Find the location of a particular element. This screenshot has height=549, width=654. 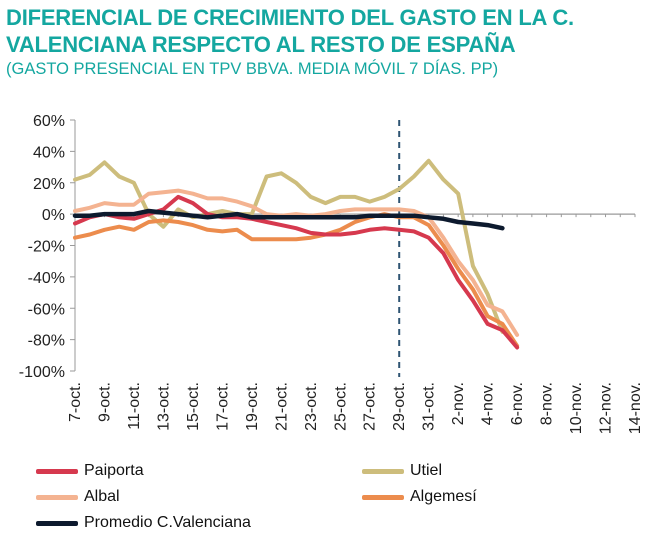

x-tick-label: 27-oct. is located at coordinates (370, 406).